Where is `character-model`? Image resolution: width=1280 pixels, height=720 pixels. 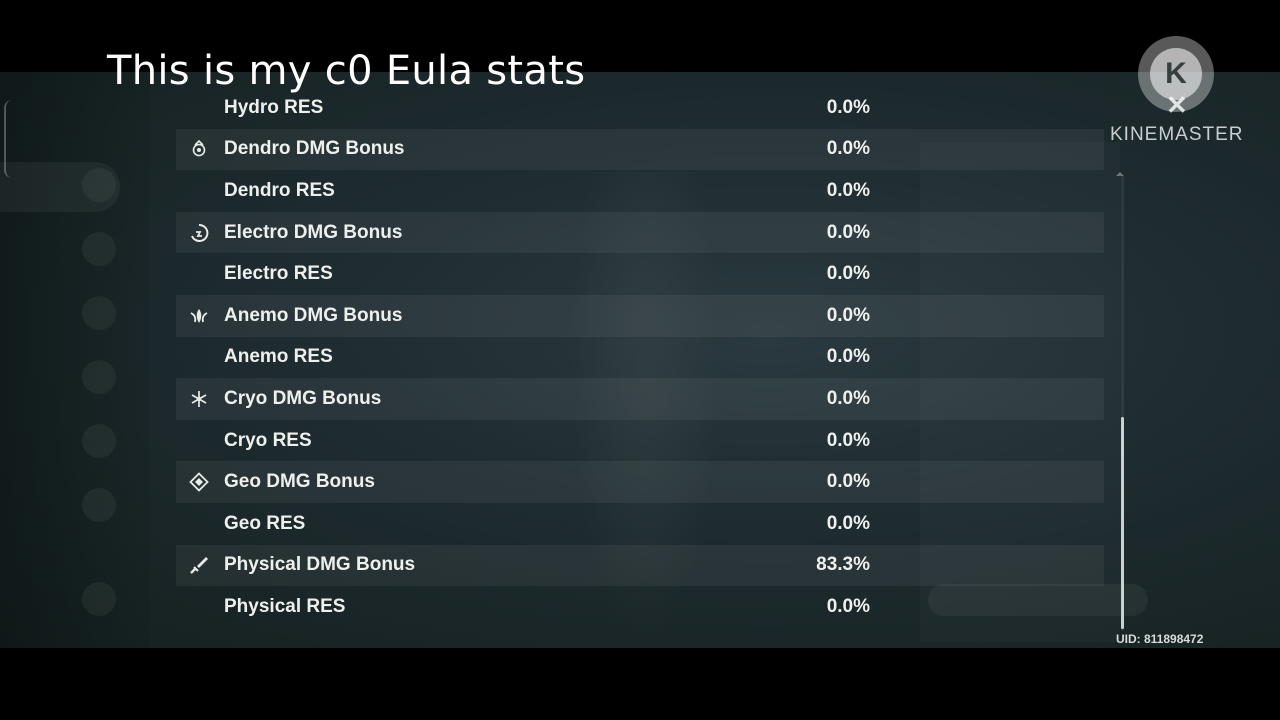
character-model is located at coordinates (645, 407).